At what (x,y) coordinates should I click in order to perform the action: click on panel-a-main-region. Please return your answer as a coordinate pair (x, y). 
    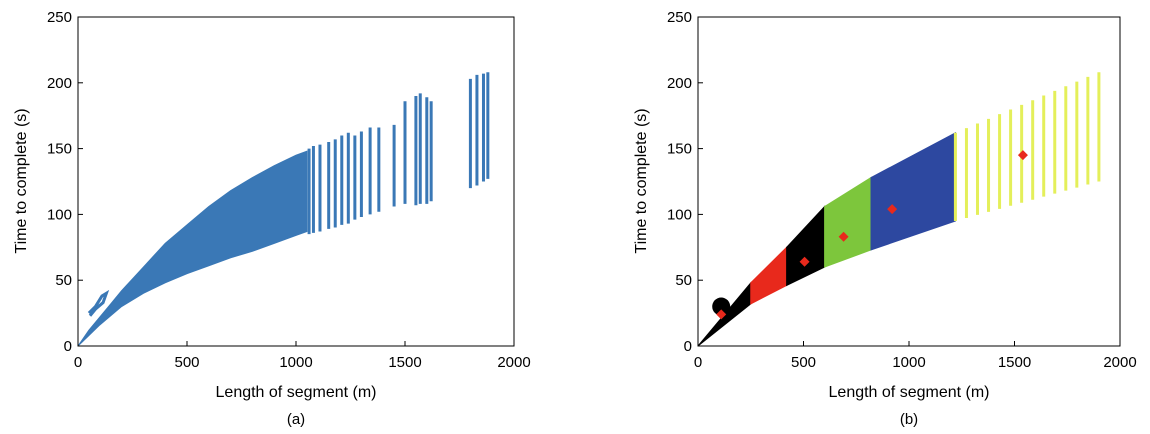
    Looking at the image, I should click on (192, 248).